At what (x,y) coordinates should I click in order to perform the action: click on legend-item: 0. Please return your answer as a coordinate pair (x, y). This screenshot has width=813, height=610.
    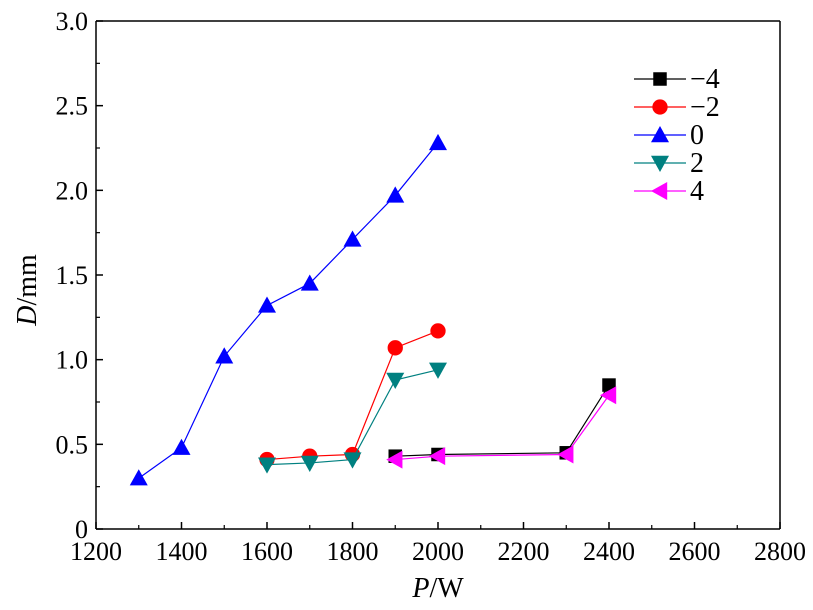
    Looking at the image, I should click on (669, 135).